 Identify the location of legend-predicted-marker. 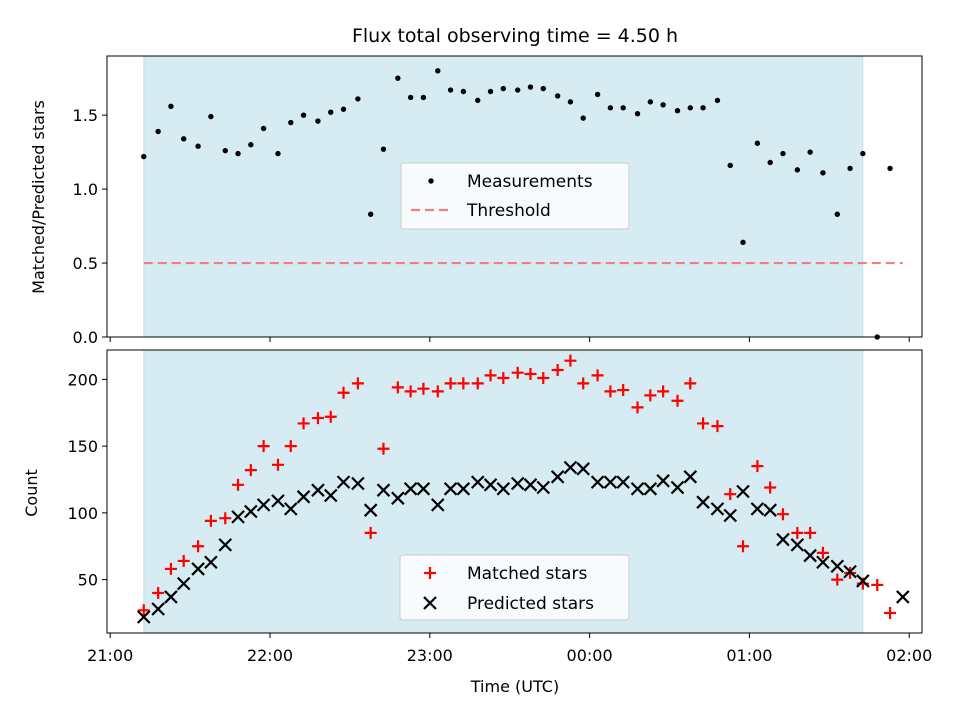
(430, 603).